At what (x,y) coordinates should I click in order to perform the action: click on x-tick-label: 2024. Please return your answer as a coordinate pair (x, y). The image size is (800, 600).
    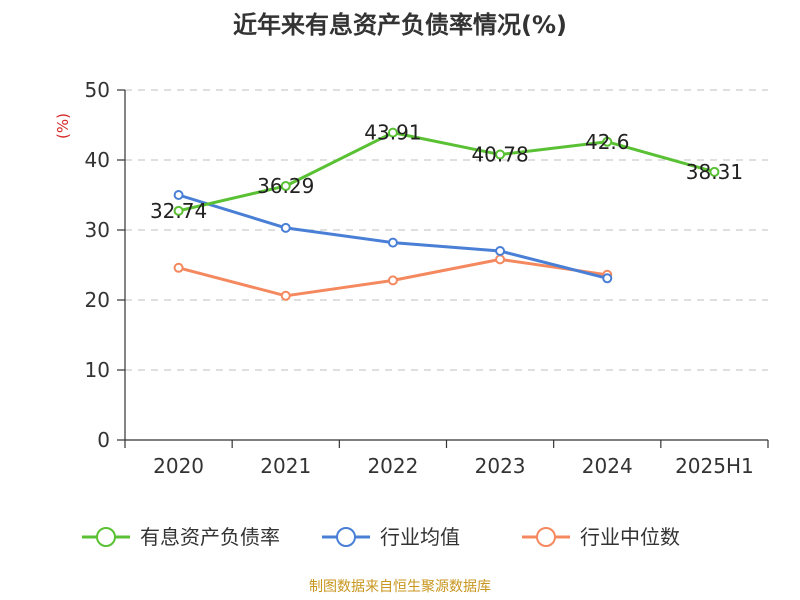
    Looking at the image, I should click on (607, 466).